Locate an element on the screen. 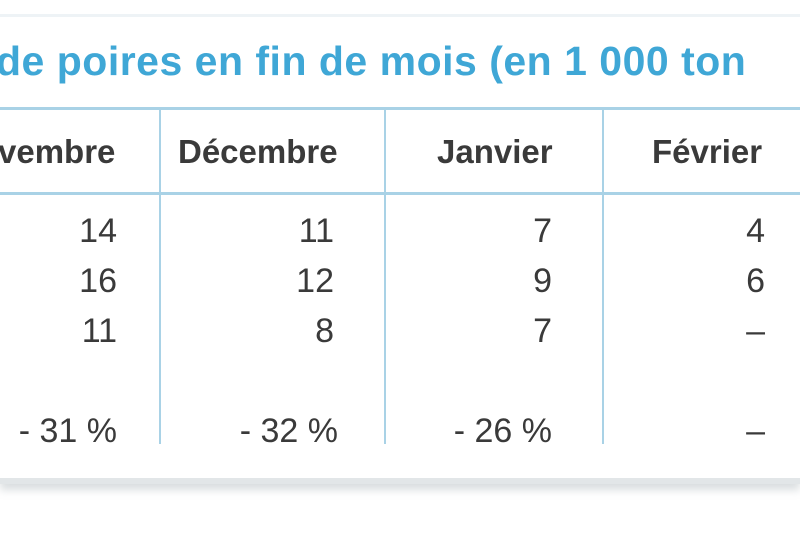 The height and width of the screenshot is (550, 800). top-rule is located at coordinates (400, 15).